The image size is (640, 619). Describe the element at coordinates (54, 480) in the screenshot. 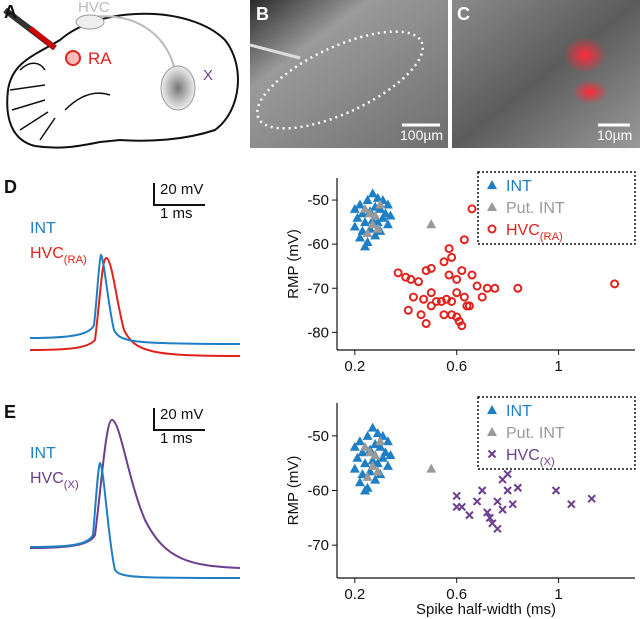

I see `trace-label: HVC(X)` at that location.